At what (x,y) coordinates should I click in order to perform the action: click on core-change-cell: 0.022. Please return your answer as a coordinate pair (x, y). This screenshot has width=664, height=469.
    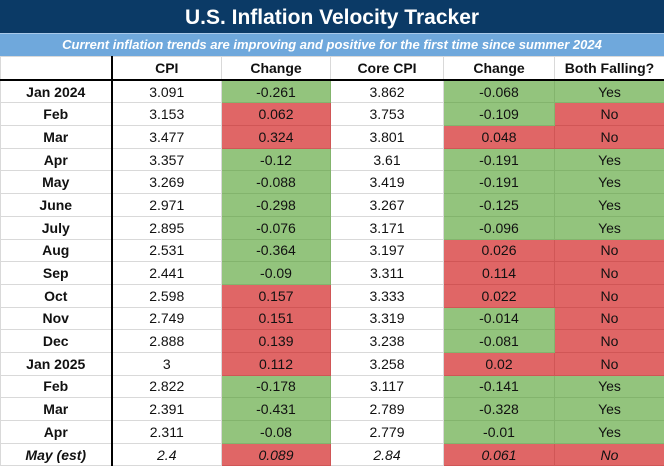
    Looking at the image, I should click on (499, 295).